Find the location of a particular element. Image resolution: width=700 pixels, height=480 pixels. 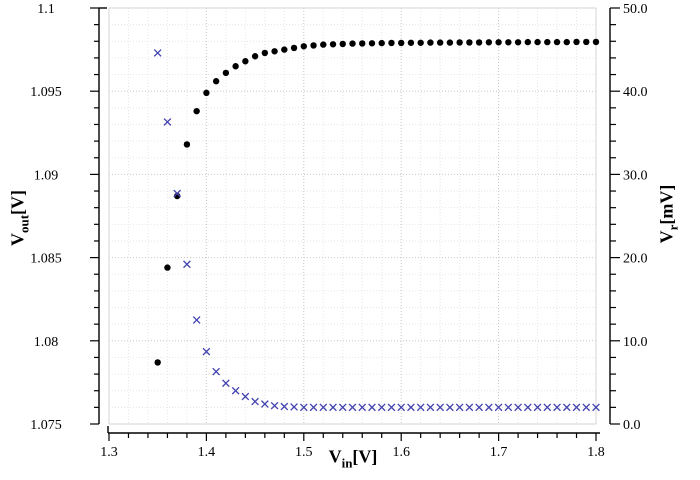

y-left-tick-label: 1.075 is located at coordinates (46, 425).